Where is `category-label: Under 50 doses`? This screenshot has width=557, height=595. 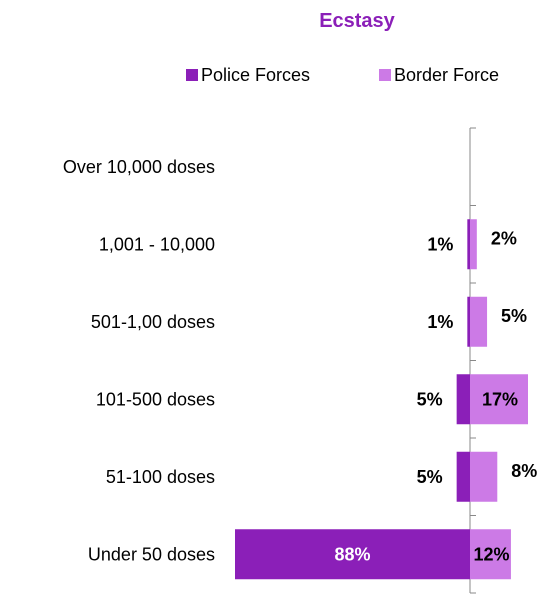
category-label: Under 50 doses is located at coordinates (151, 554).